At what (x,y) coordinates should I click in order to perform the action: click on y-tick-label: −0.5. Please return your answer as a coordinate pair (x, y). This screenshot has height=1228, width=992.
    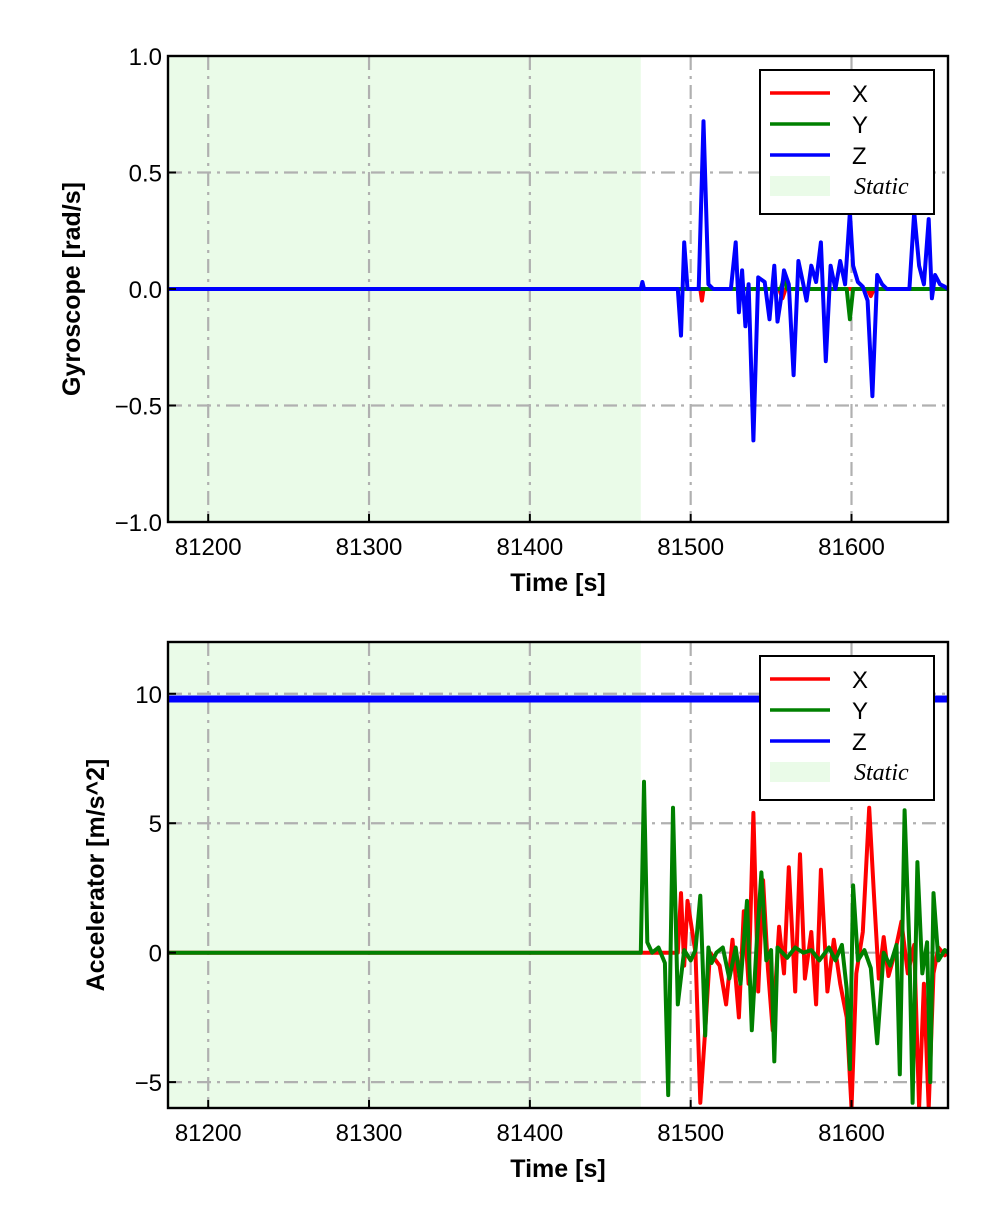
    Looking at the image, I should click on (138, 407).